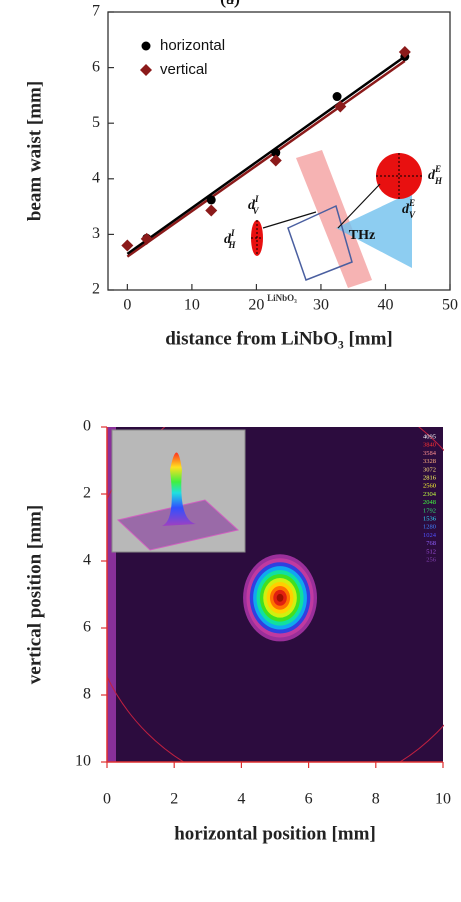 This screenshot has width=461, height=902. I want to click on colorbar-label: 2048, so click(429, 502).